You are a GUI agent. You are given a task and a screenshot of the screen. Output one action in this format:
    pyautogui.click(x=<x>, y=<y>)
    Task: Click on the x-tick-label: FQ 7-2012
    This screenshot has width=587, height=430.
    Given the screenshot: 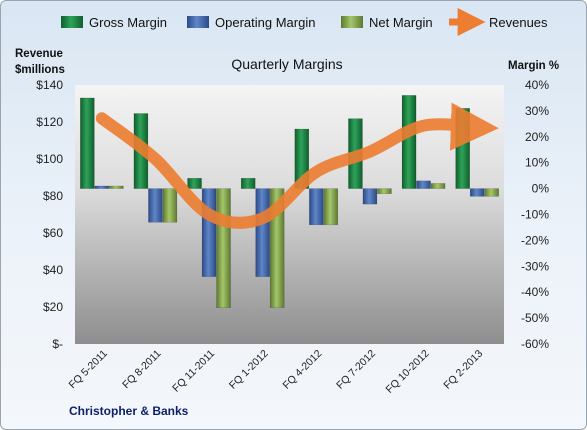 What is the action you would take?
    pyautogui.click(x=356, y=370)
    